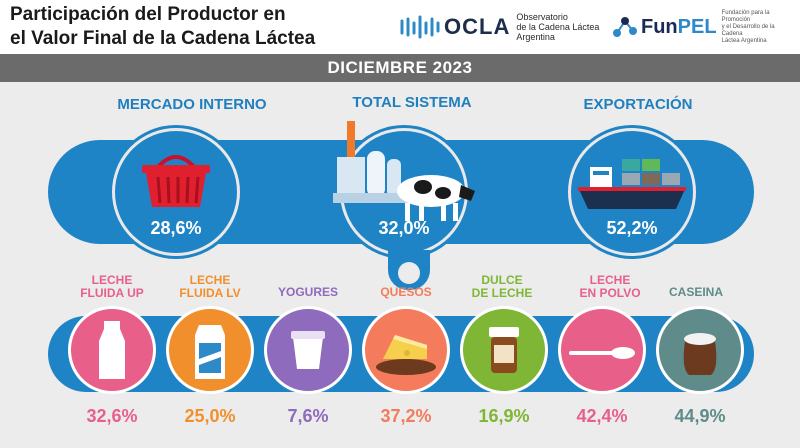 Image resolution: width=800 pixels, height=448 pixels. I want to click on powder-spoon-icon, so click(602, 353).